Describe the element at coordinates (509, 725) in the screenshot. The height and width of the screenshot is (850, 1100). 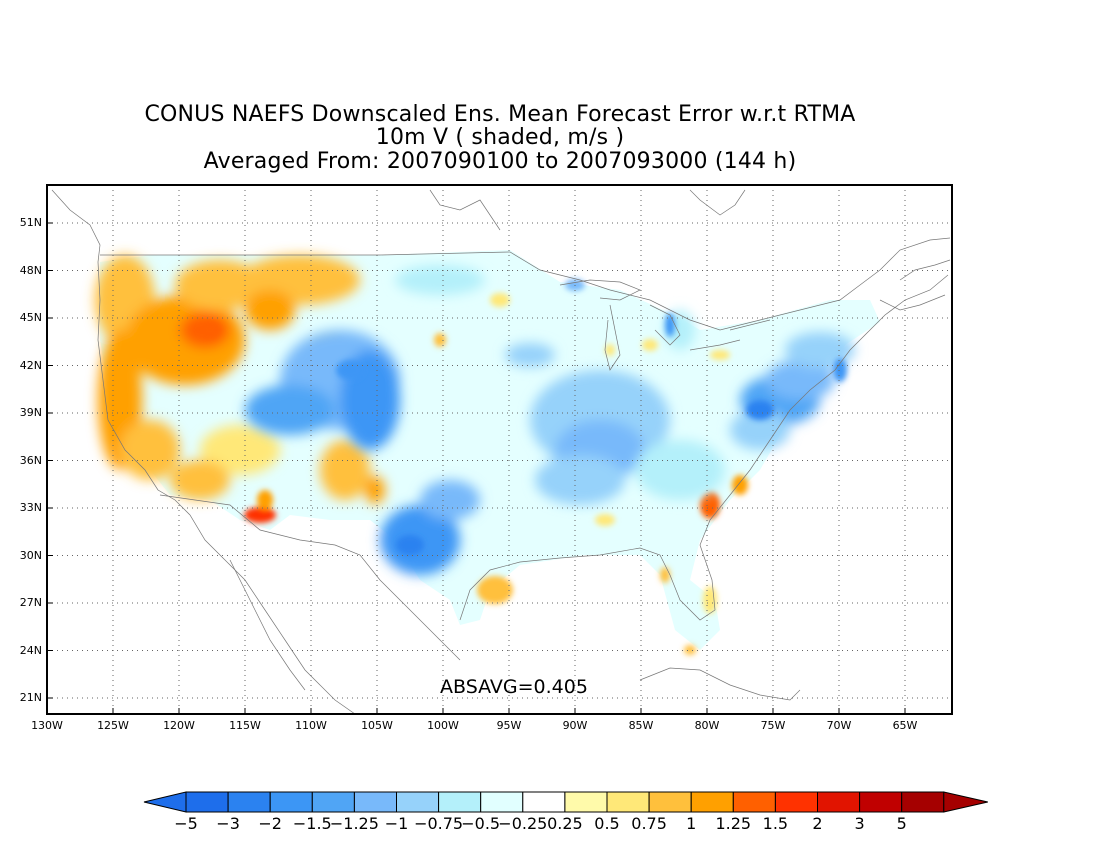
I see `lon-label: 95W` at that location.